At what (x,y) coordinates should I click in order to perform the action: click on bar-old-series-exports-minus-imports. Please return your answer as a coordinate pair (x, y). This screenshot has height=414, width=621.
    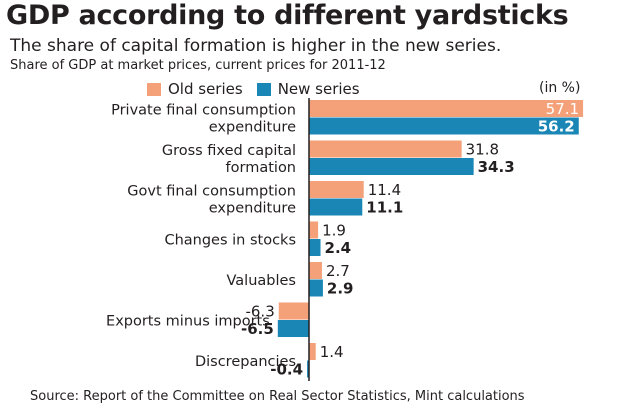
    Looking at the image, I should click on (293, 311).